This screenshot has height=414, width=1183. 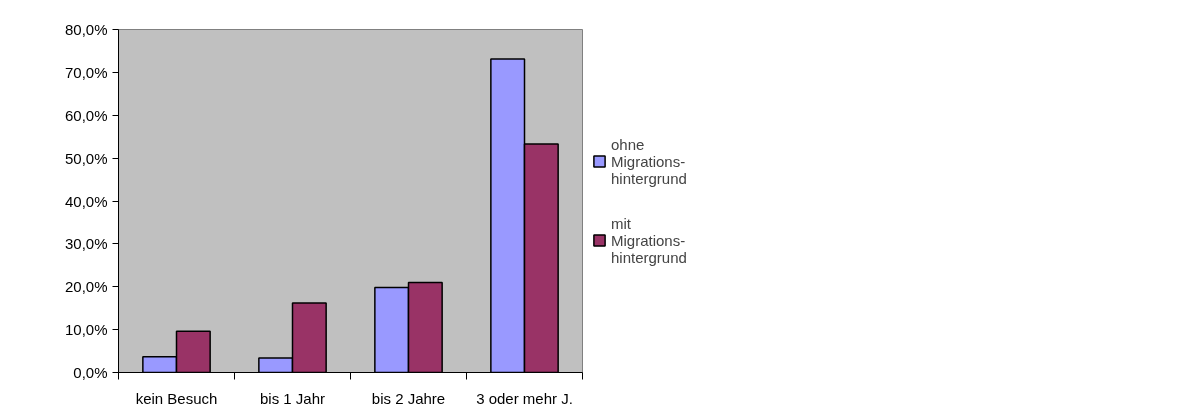 What do you see at coordinates (86, 72) in the screenshot?
I see `y-tick-label: 70,0%` at bounding box center [86, 72].